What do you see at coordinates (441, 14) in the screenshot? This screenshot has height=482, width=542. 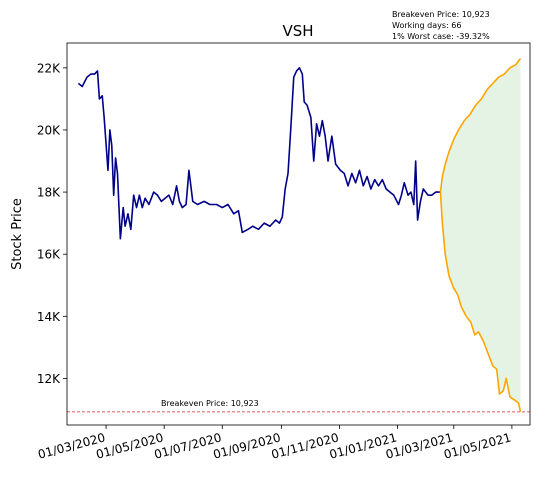 I see `stats-breakeven: Breakeven Price: 10,923` at bounding box center [441, 14].